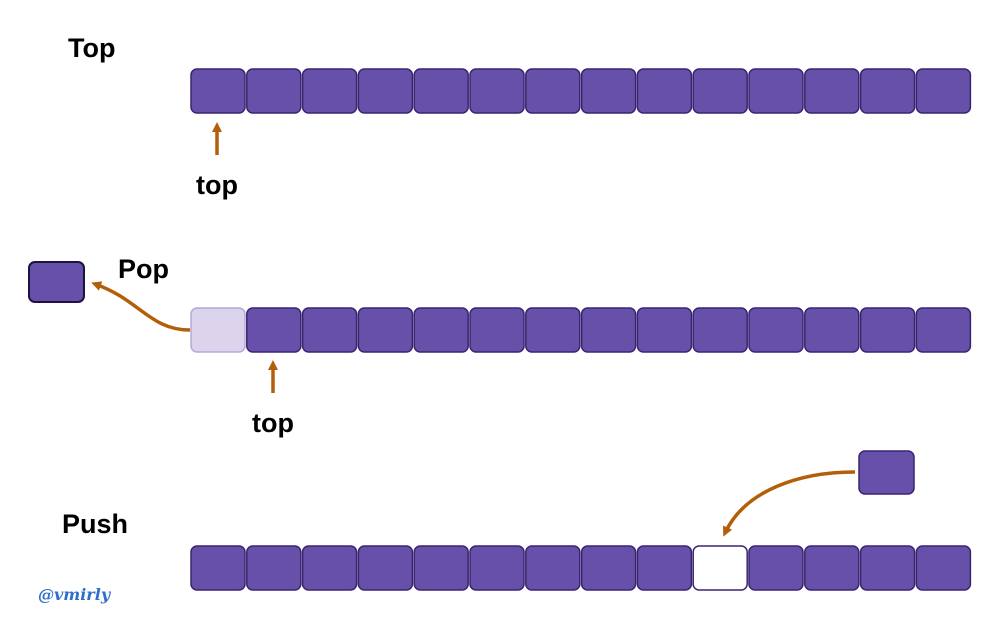 This screenshot has height=625, width=992. I want to click on popped-element, so click(56, 282).